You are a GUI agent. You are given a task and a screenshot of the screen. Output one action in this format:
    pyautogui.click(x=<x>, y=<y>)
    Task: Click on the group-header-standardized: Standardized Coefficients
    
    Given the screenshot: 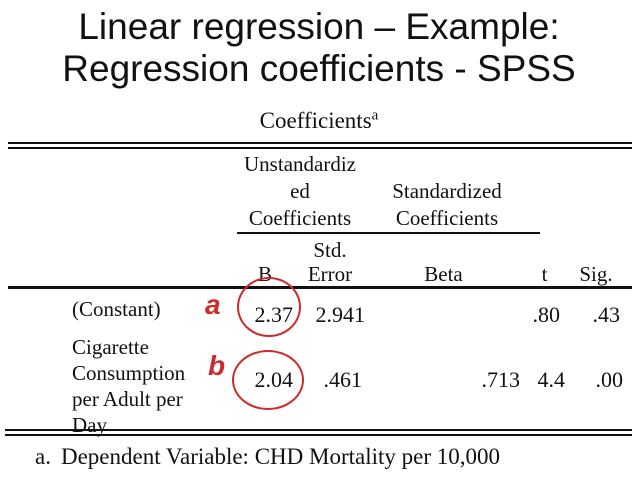 What is the action you would take?
    pyautogui.click(x=447, y=205)
    